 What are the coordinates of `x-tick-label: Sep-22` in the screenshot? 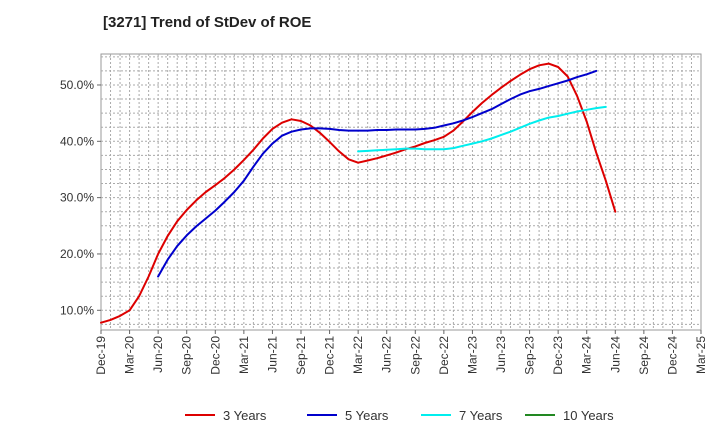 It's located at (415, 355).